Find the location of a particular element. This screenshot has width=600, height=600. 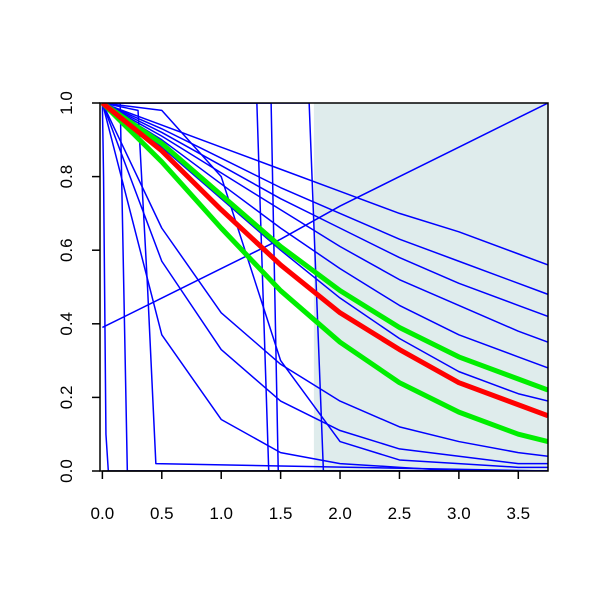

x-tick-label: 3.5 is located at coordinates (518, 513).